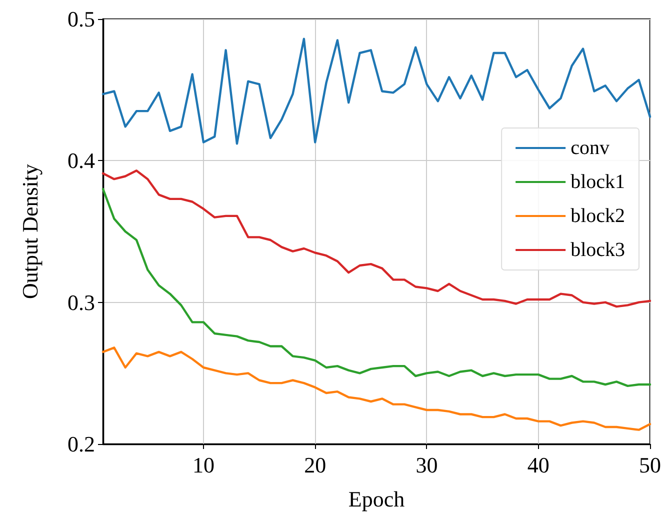 This screenshot has width=666, height=522. Describe the element at coordinates (203, 465) in the screenshot. I see `x-tick-label: 10` at that location.